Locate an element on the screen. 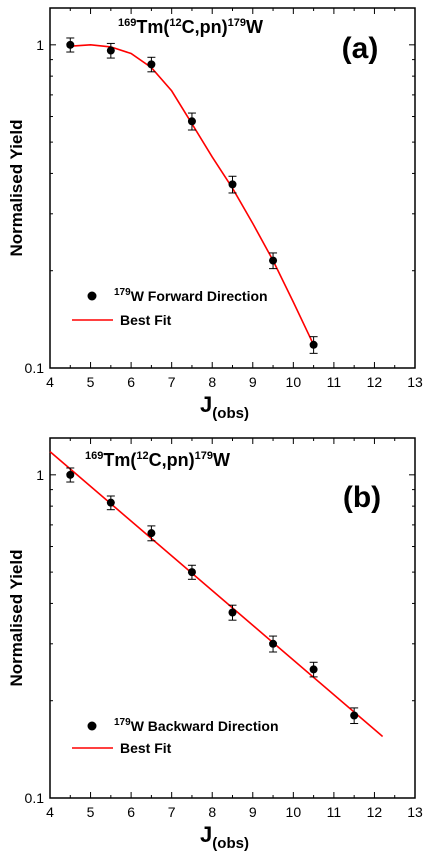 The image size is (435, 861). panel-label: (b) is located at coordinates (362, 497).